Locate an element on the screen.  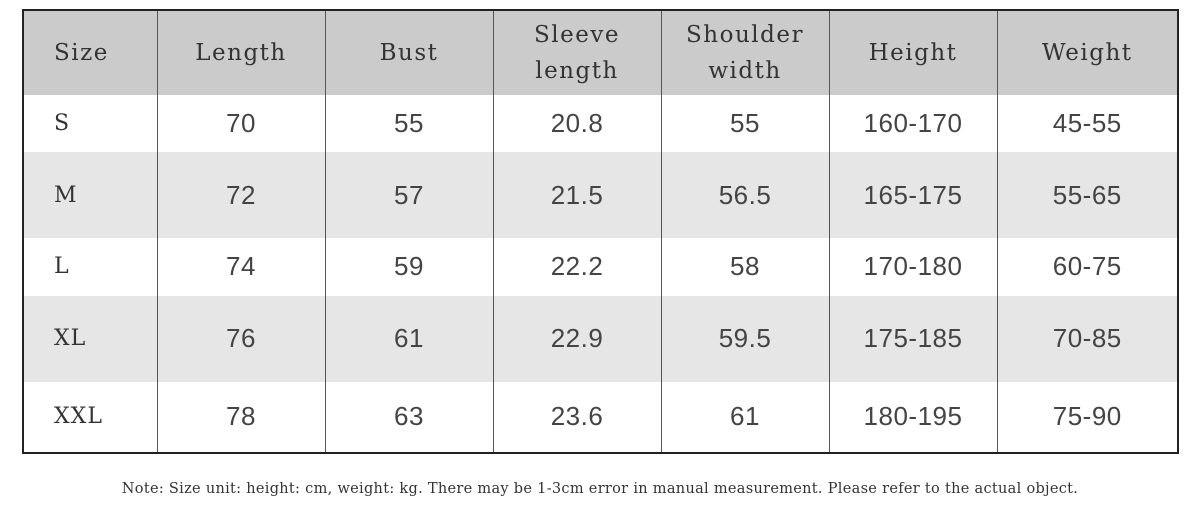
height-cell: 160-170 is located at coordinates (913, 124).